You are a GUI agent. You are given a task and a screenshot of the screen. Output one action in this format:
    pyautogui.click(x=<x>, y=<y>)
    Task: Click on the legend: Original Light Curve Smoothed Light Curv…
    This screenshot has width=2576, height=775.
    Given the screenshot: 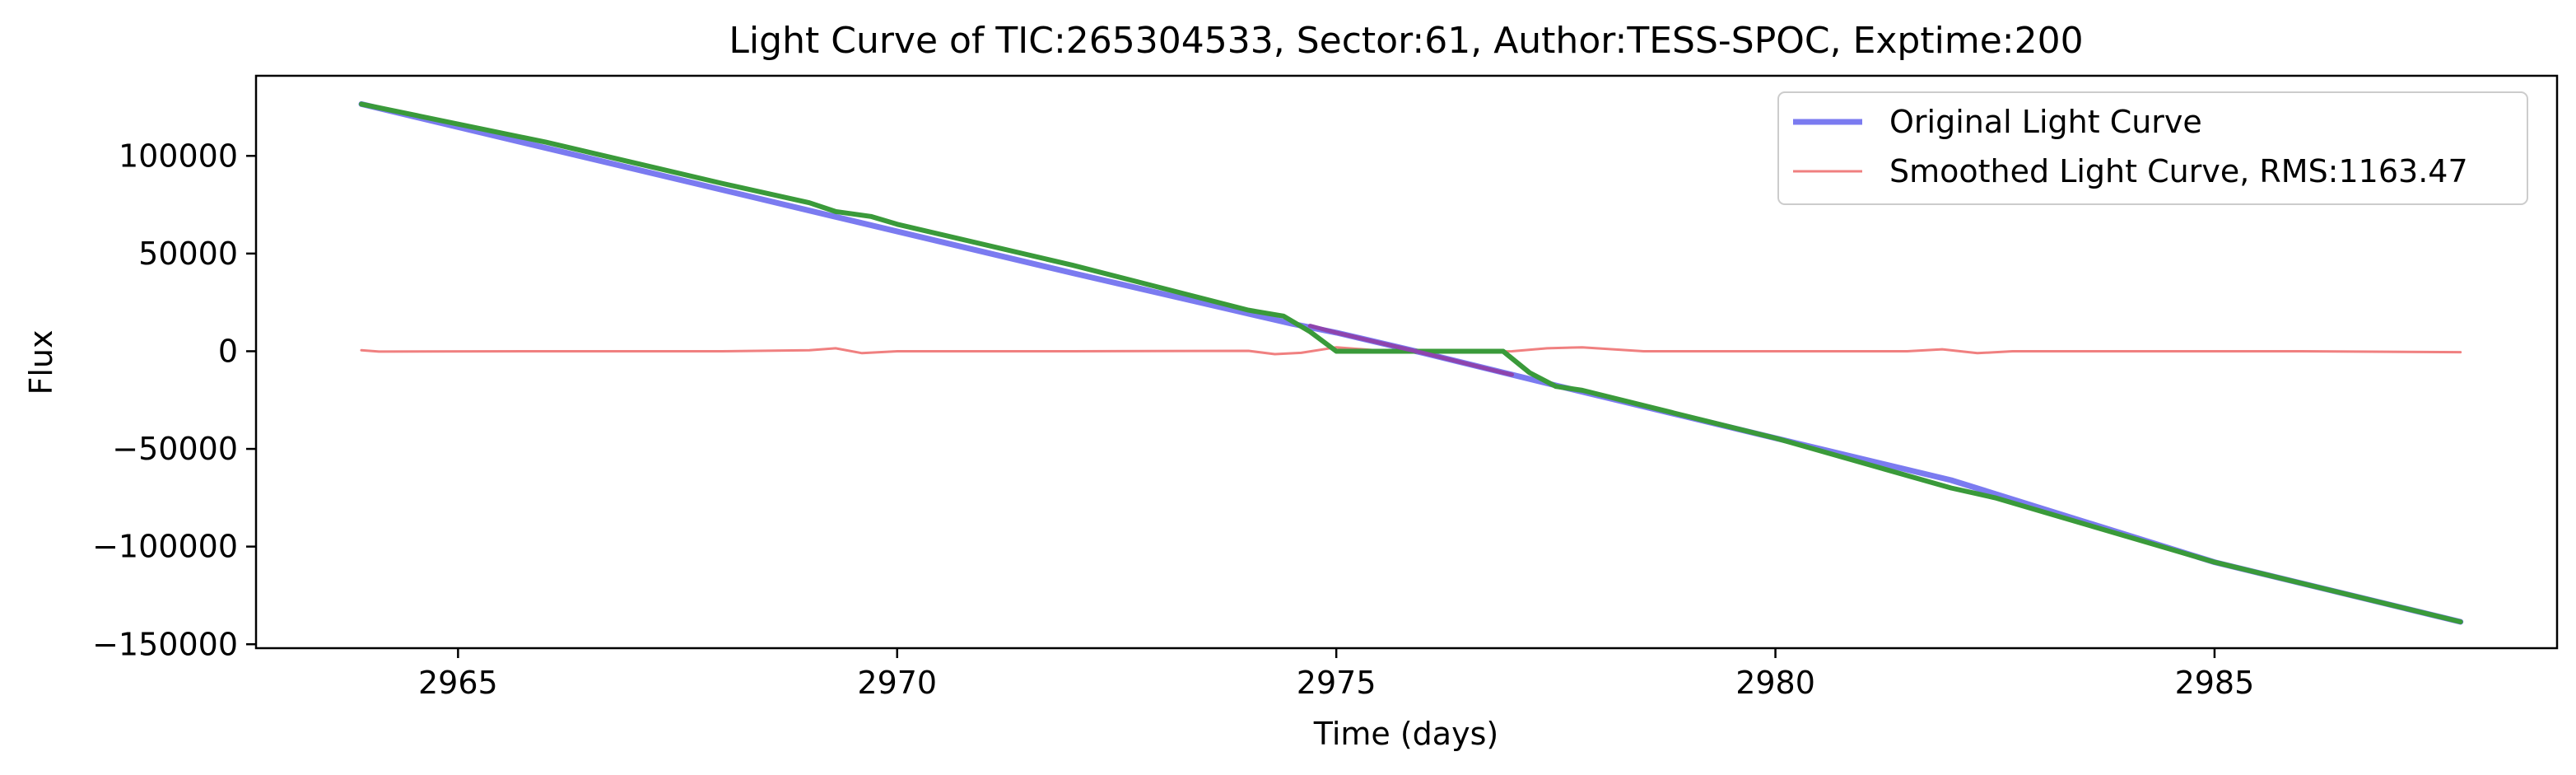 What is the action you would take?
    pyautogui.click(x=2152, y=148)
    